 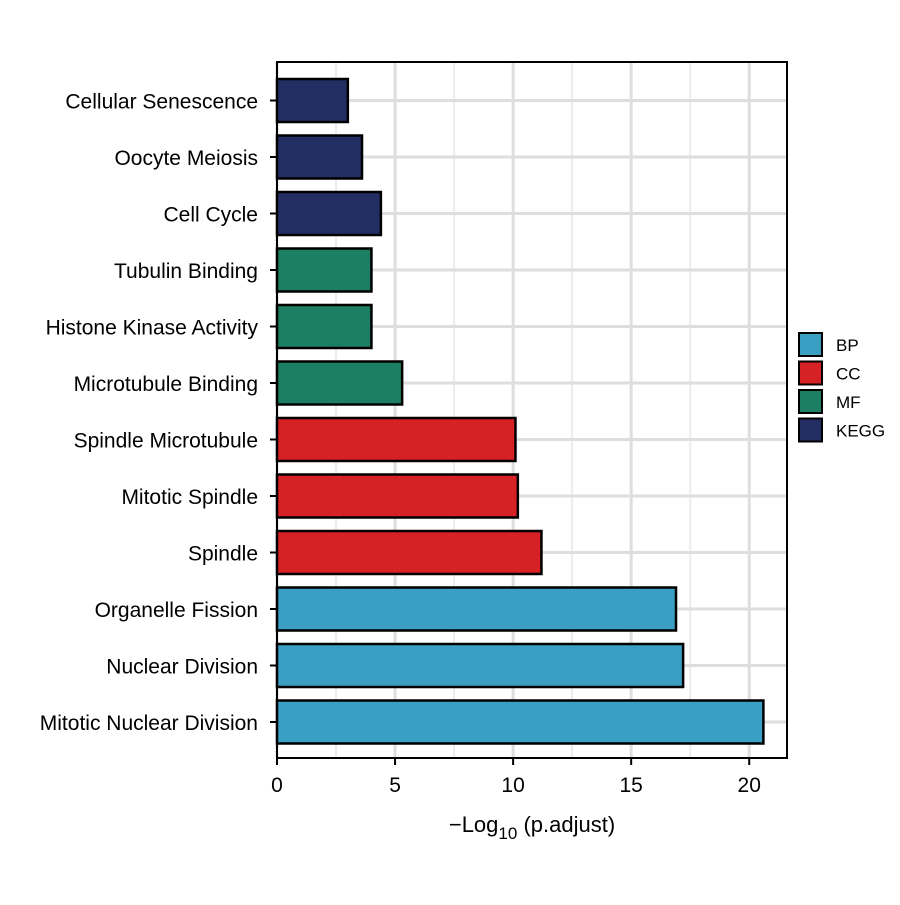 I want to click on legend-label: BP, so click(x=847, y=345).